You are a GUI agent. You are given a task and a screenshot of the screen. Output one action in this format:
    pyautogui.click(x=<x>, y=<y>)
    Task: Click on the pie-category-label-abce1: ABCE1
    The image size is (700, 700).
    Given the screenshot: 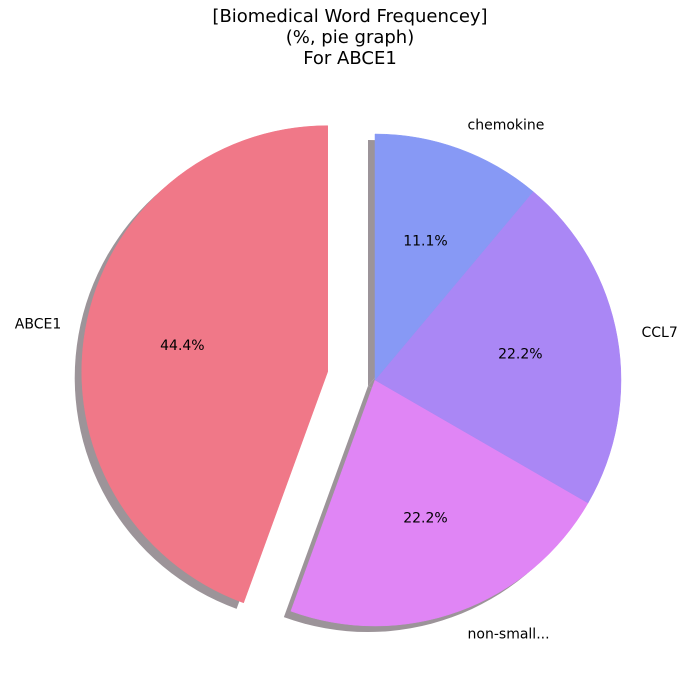 What is the action you would take?
    pyautogui.click(x=38, y=325)
    